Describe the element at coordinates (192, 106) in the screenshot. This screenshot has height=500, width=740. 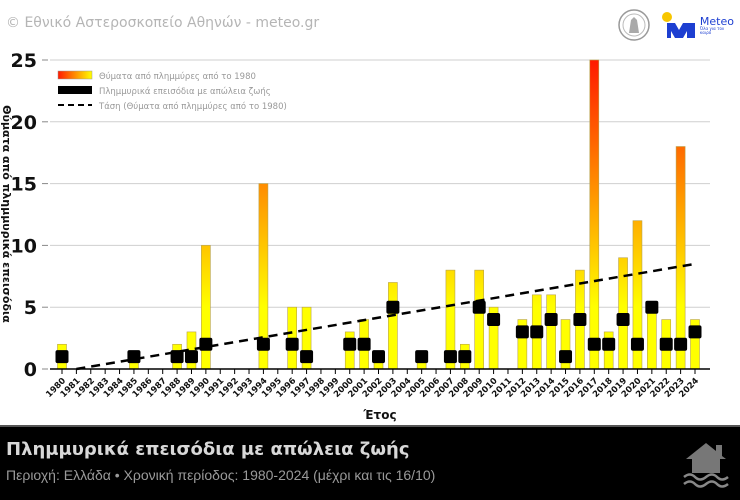
I see `legend-label-trend: Τάση (Θύματα από πλημμύρες από το 1980)` at that location.